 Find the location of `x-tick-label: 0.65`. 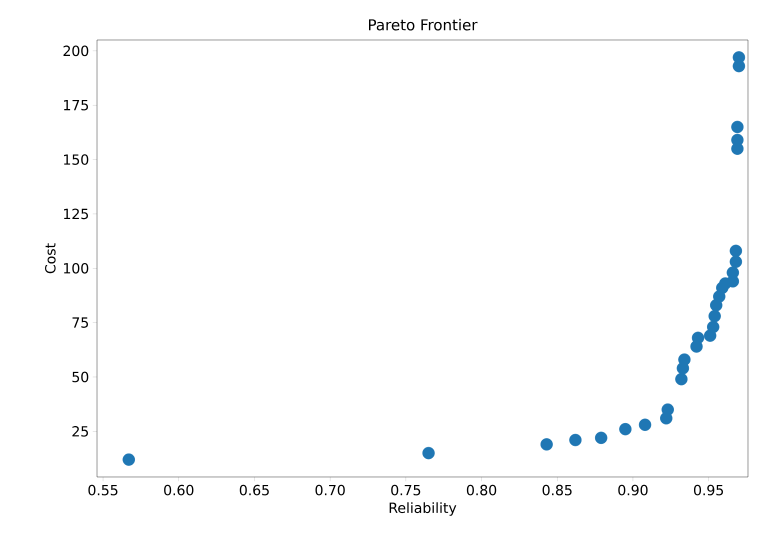

x-tick-label: 0.65 is located at coordinates (254, 490).